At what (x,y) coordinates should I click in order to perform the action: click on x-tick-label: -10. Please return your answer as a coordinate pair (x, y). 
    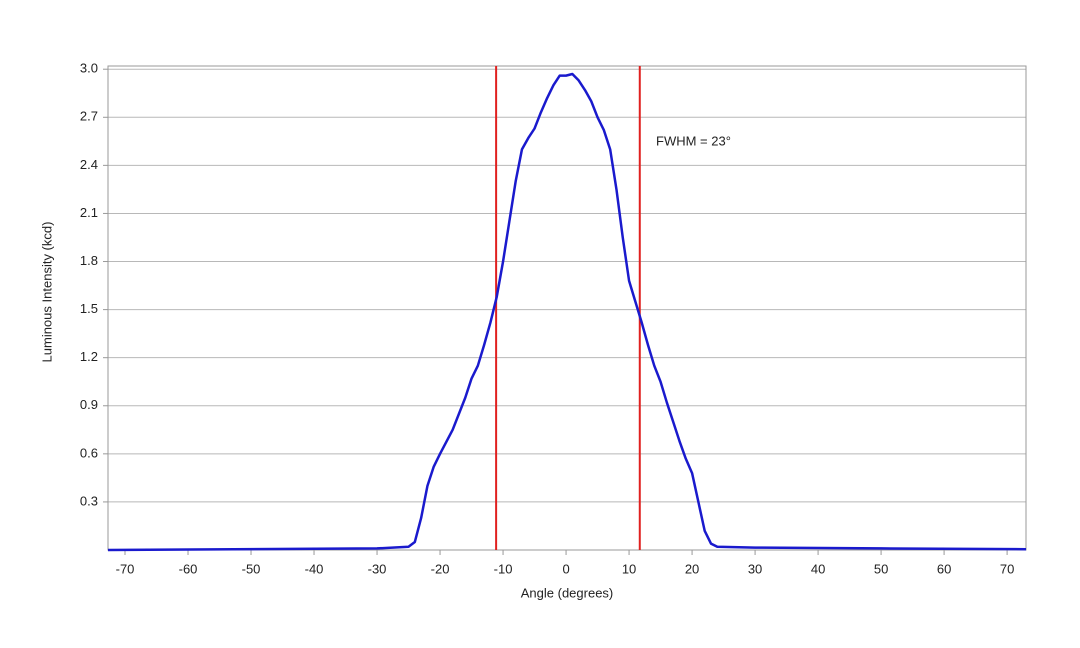
    Looking at the image, I should click on (503, 568).